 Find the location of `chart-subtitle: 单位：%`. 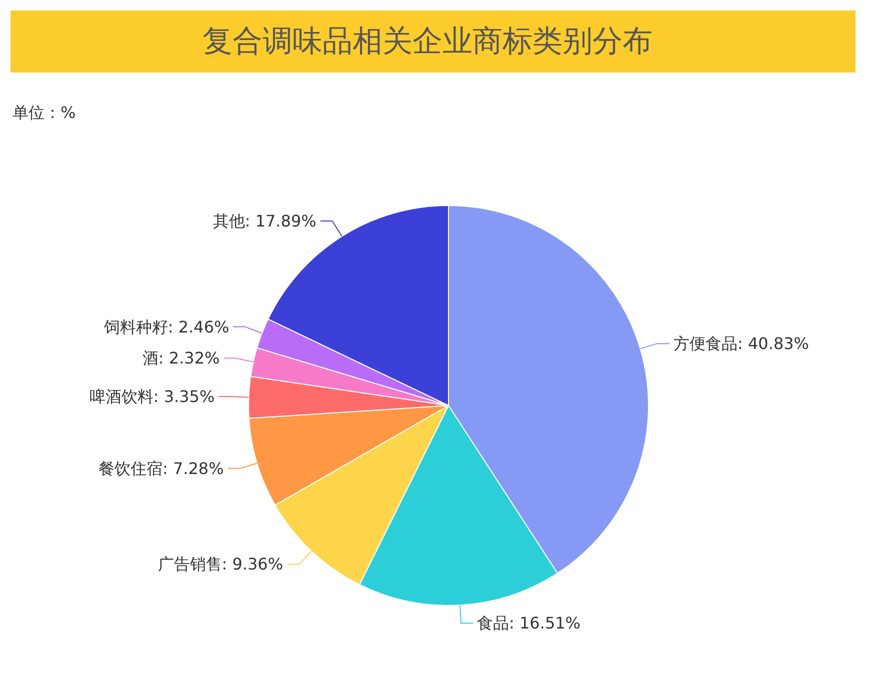

chart-subtitle: 单位：% is located at coordinates (44, 112).